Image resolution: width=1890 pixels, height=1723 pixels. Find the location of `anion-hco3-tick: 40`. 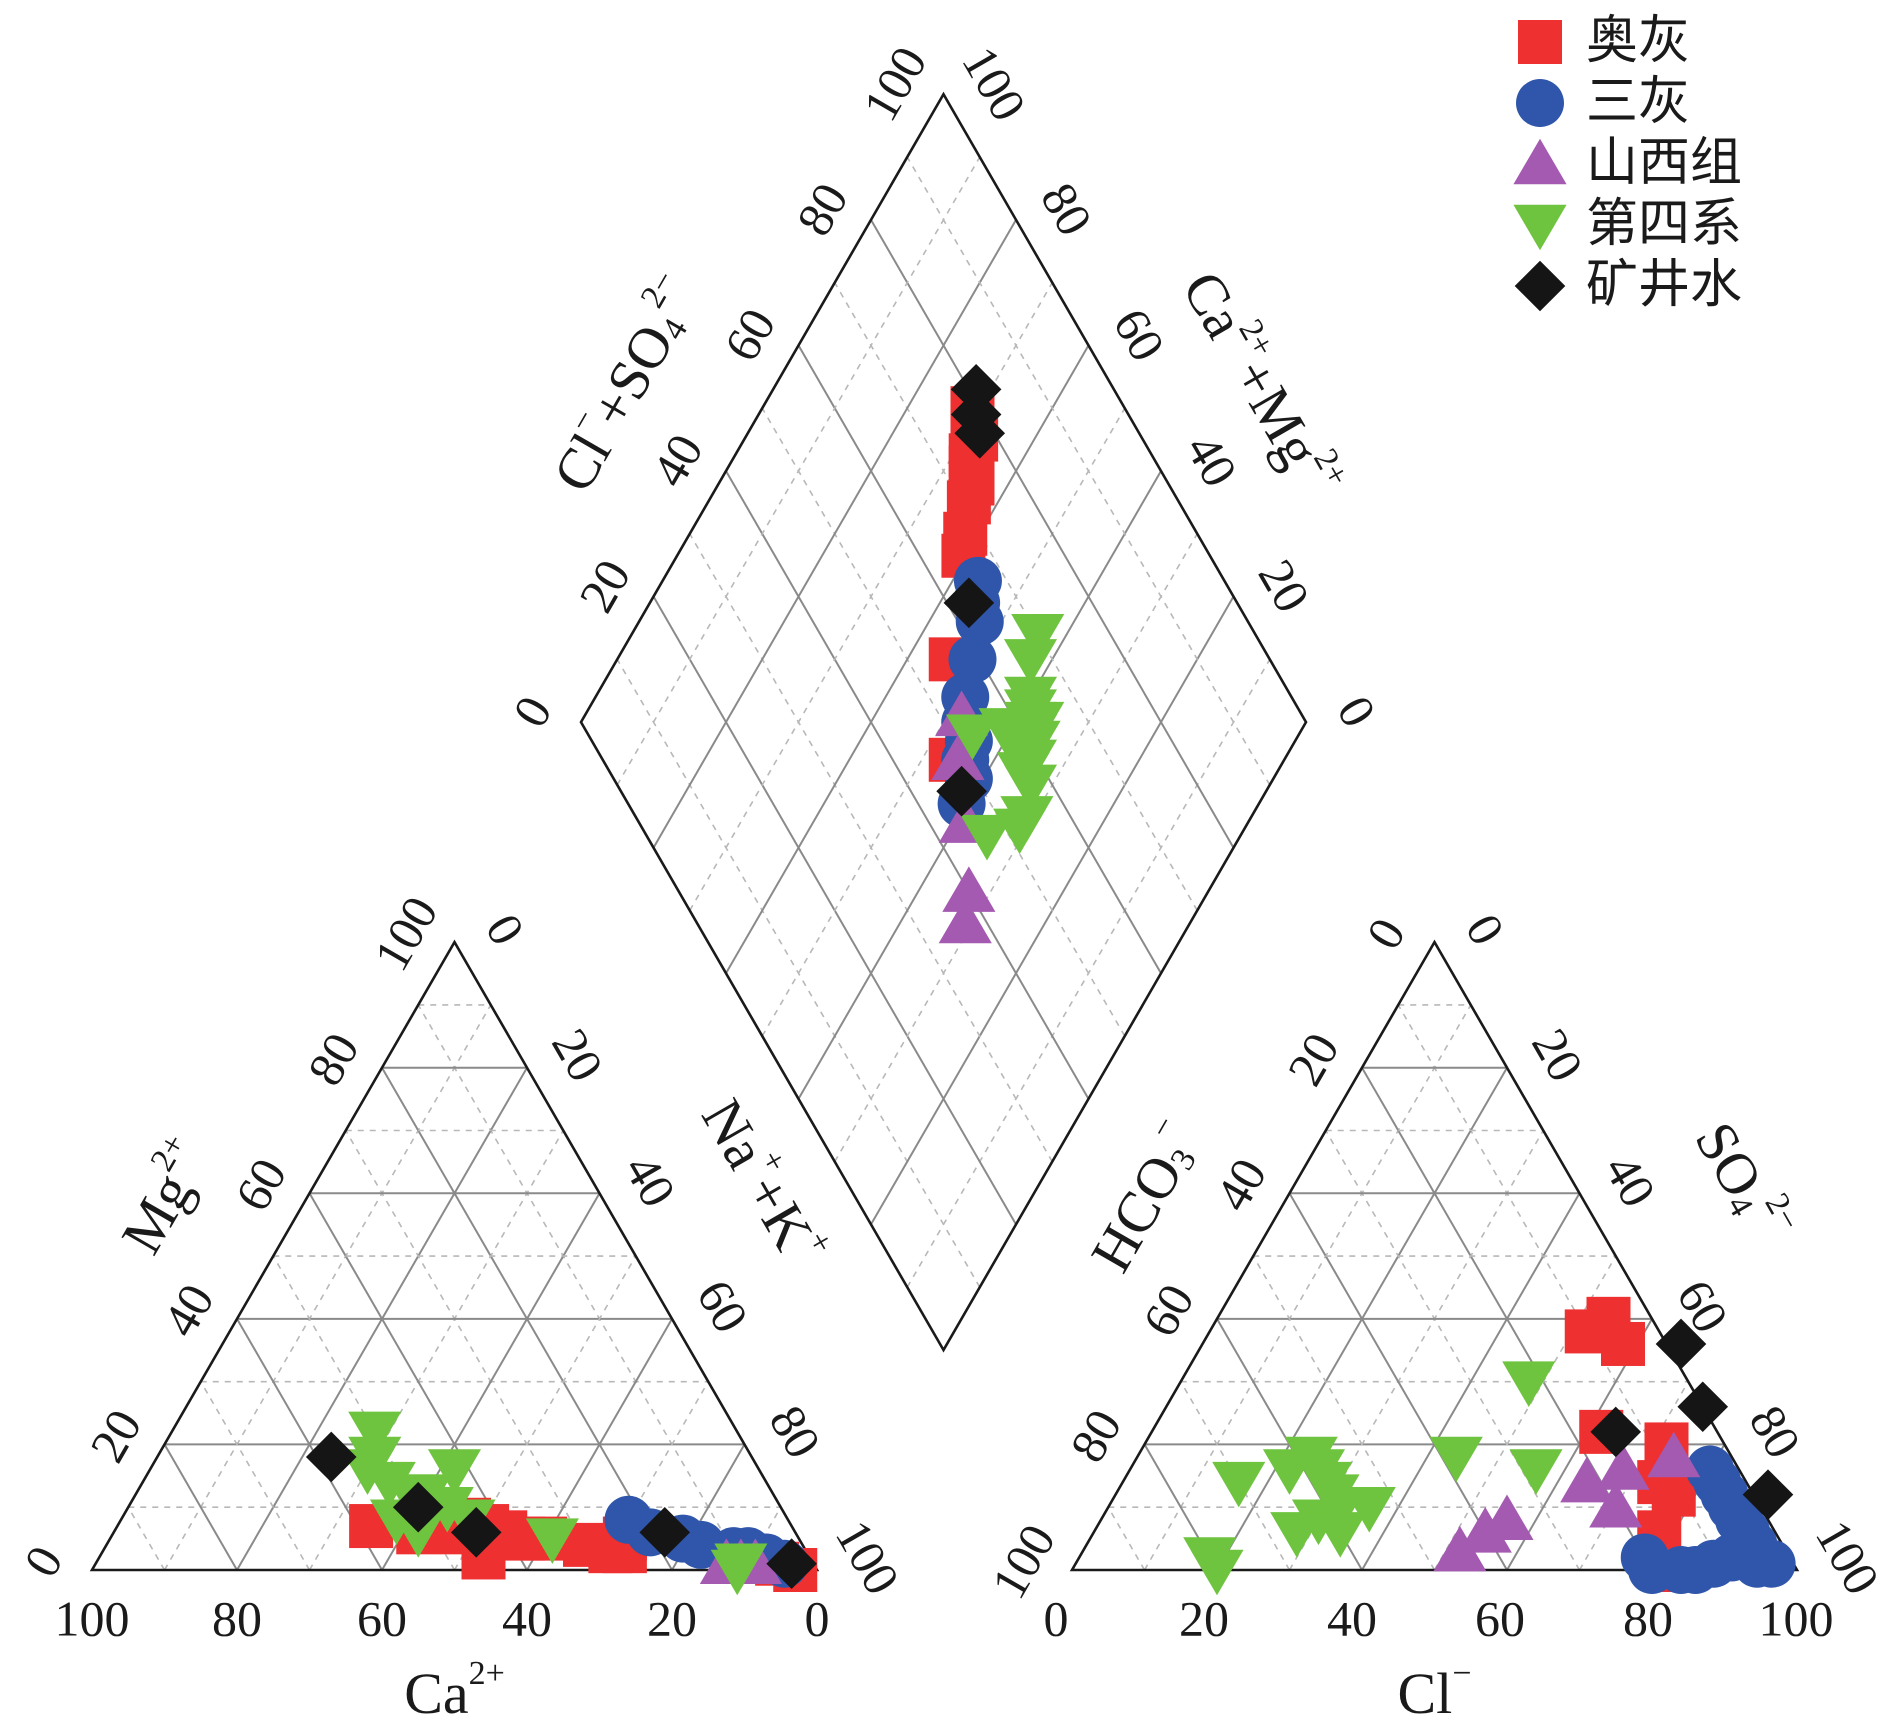

anion-hco3-tick: 40 is located at coordinates (1240, 1184).